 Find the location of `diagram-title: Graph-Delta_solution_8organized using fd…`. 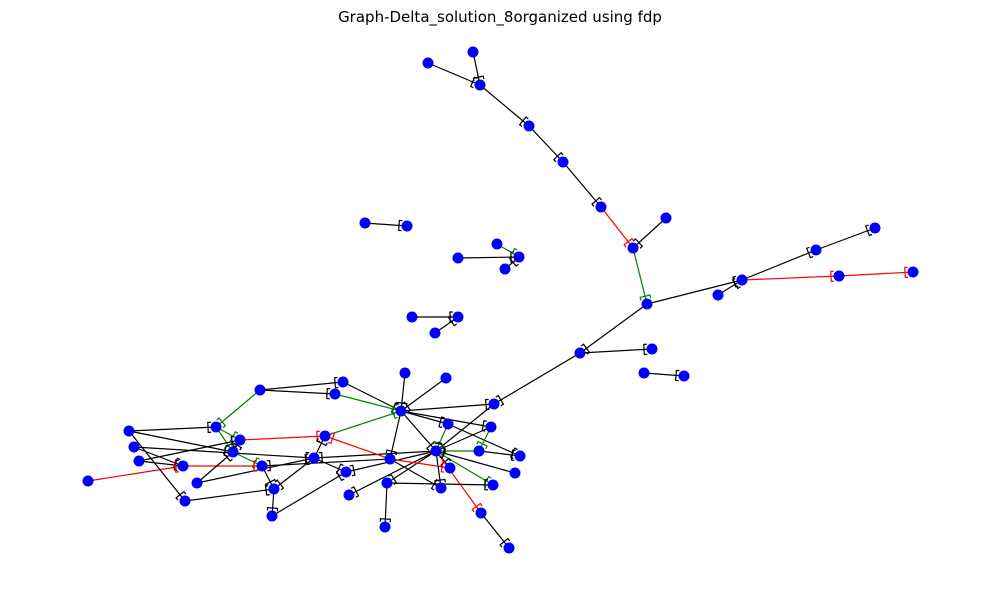

diagram-title: Graph-Delta_solution_8organized using fd… is located at coordinates (500, 17).